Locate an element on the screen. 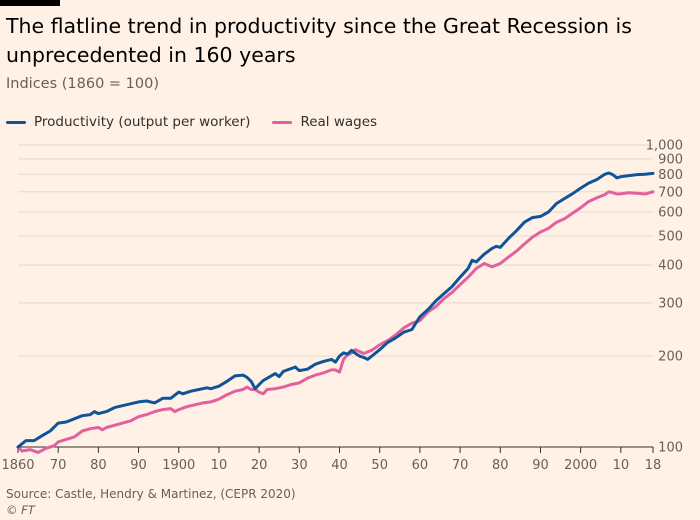 The width and height of the screenshot is (700, 520). x-tick-label: 60 is located at coordinates (420, 465).